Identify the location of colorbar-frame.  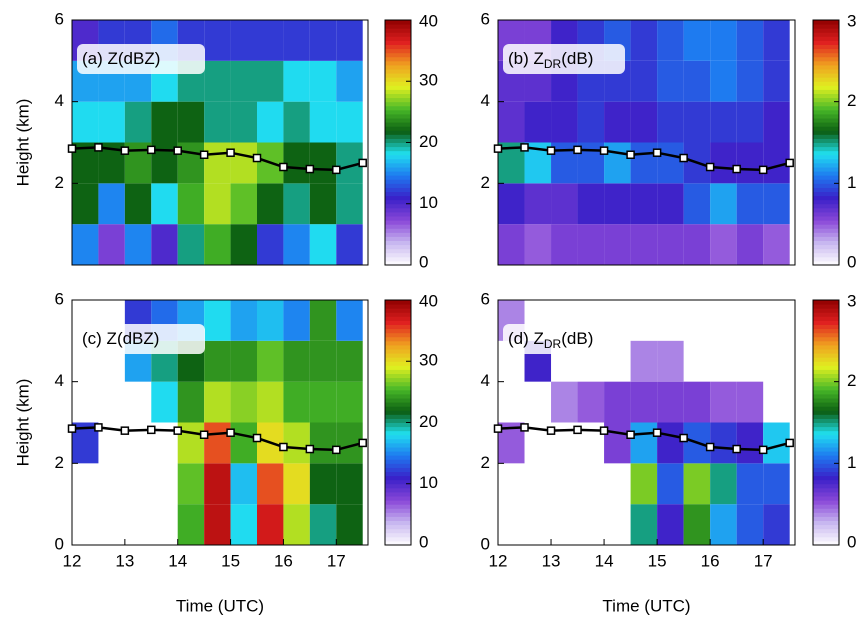
(826, 422).